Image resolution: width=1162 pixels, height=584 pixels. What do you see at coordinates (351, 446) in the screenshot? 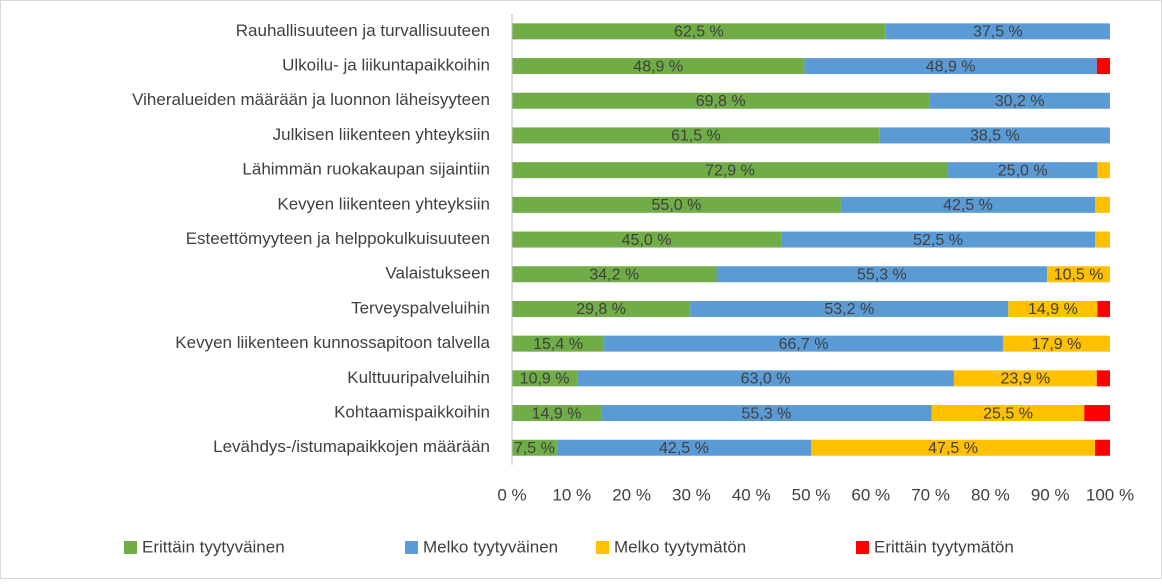
I see `y-tick-label: Levähdys-/istumapaikkojen määrään` at bounding box center [351, 446].